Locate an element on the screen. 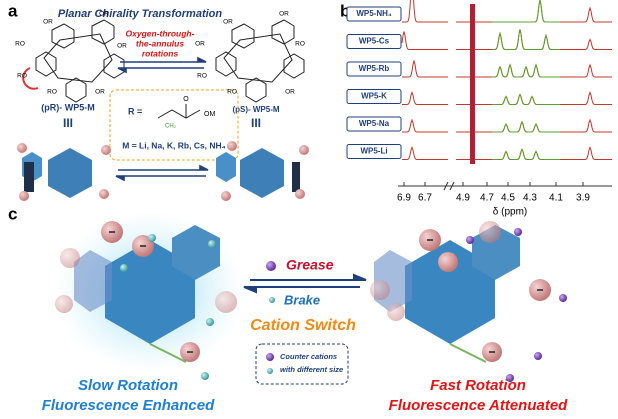  molecule-right is located at coordinates (468, 301).